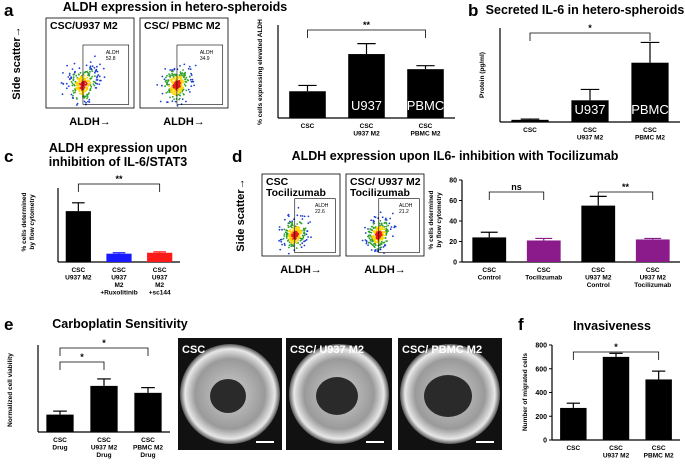 Image resolution: width=685 pixels, height=473 pixels. I want to click on y-axis-label: % cells determinedby flow cytometry, so click(435, 220).